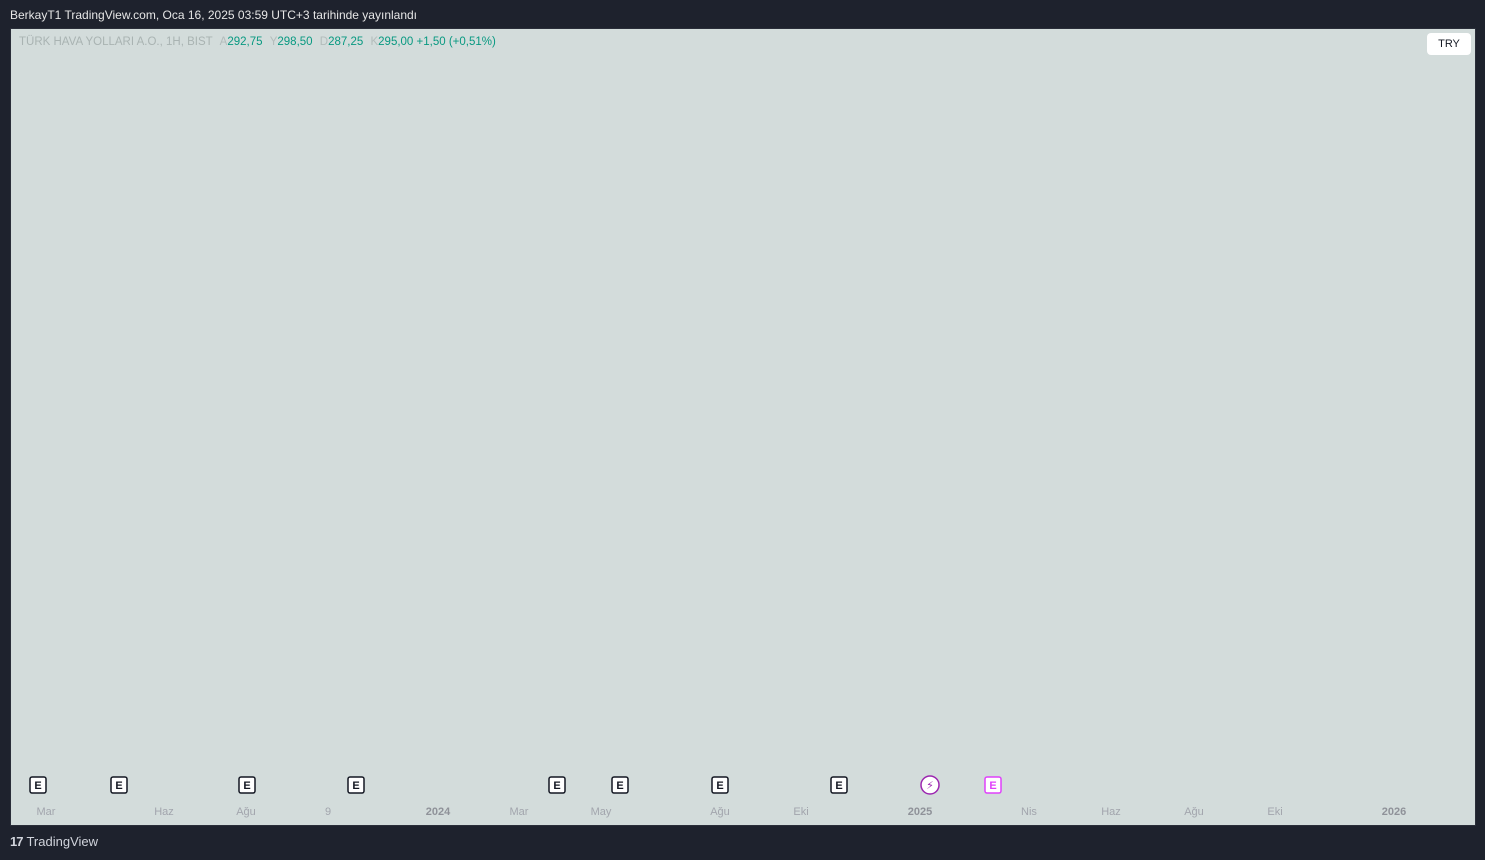  I want to click on dividend-marker-glyph: ⚡, so click(930, 785).